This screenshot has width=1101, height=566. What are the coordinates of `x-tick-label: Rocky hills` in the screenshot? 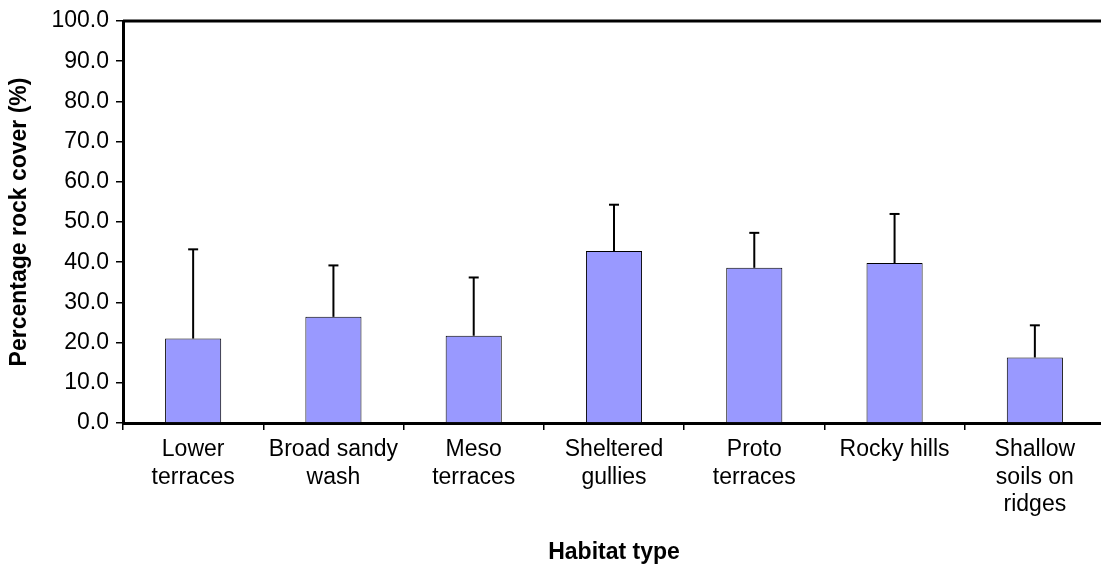 It's located at (894, 448).